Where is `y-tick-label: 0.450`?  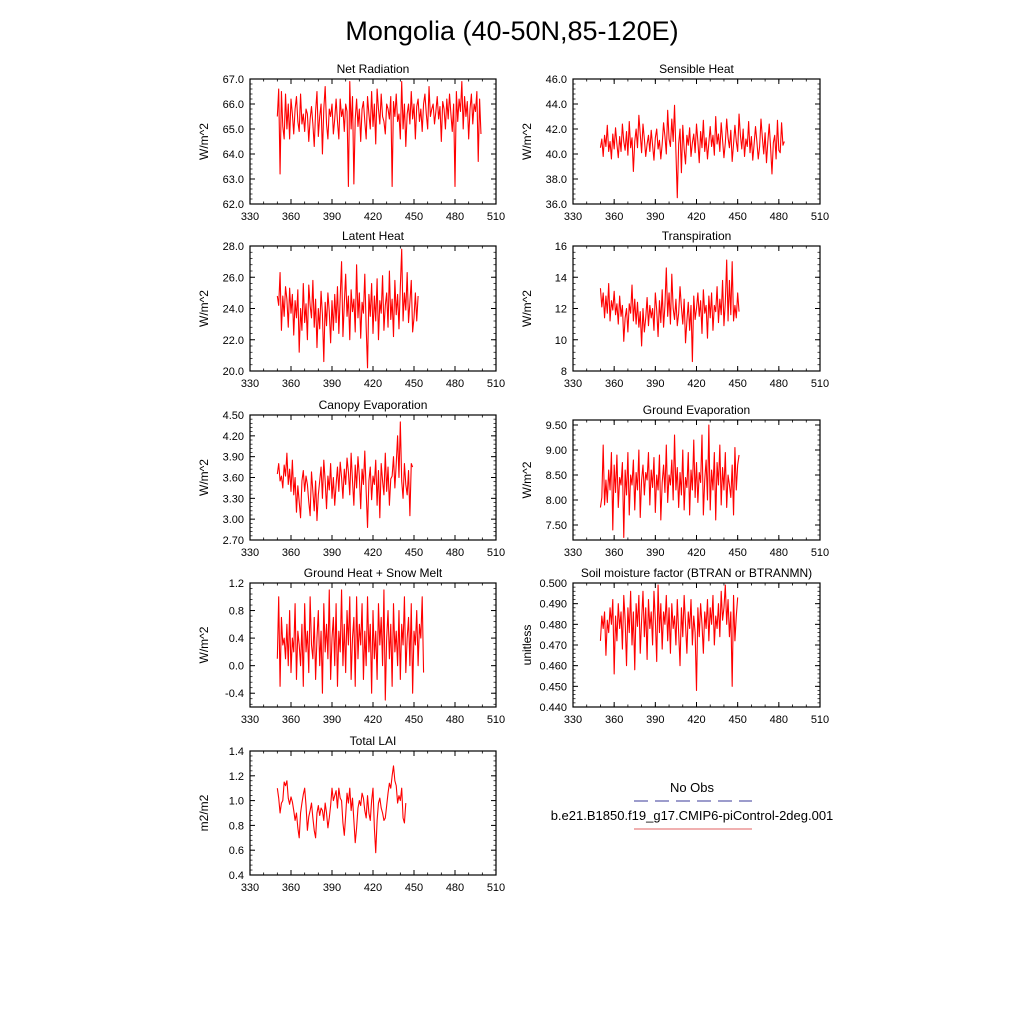 y-tick-label: 0.450 is located at coordinates (553, 687).